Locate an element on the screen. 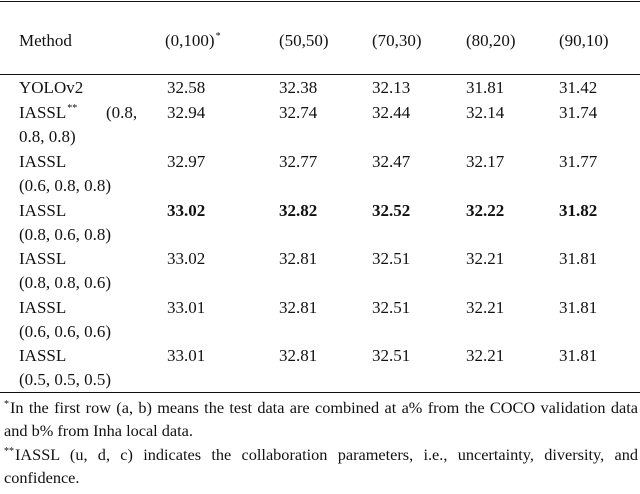 The height and width of the screenshot is (494, 640). method-params: (0.5, 0.5, 0.5) is located at coordinates (65, 379).